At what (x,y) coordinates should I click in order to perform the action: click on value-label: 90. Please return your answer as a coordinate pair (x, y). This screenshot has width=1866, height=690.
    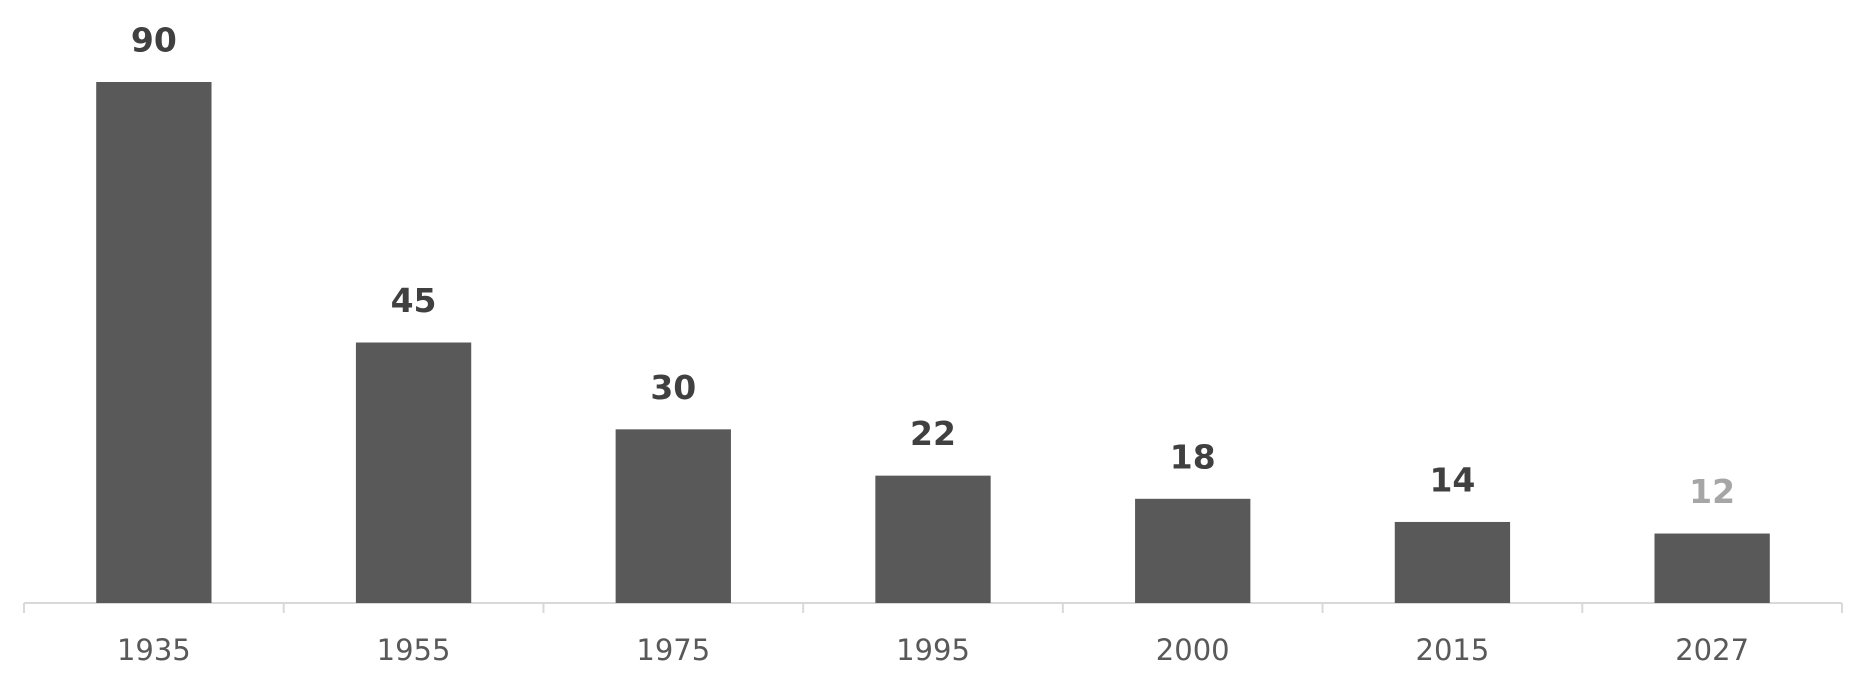
    Looking at the image, I should click on (154, 40).